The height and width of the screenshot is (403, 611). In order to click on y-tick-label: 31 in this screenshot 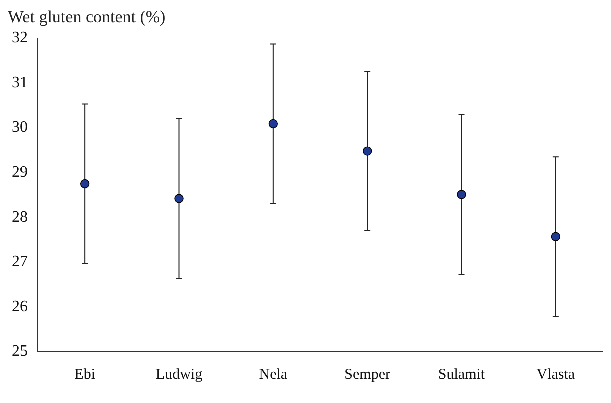, I will do `click(20, 83)`.